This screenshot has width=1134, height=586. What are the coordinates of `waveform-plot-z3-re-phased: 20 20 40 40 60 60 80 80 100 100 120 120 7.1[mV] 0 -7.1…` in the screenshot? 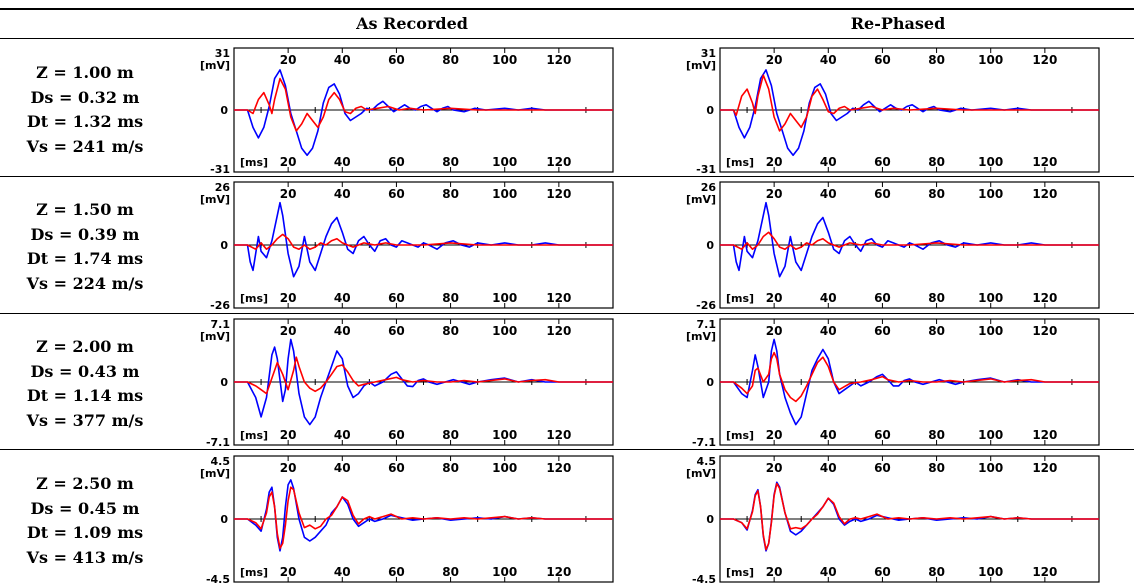 It's located at (893, 383).